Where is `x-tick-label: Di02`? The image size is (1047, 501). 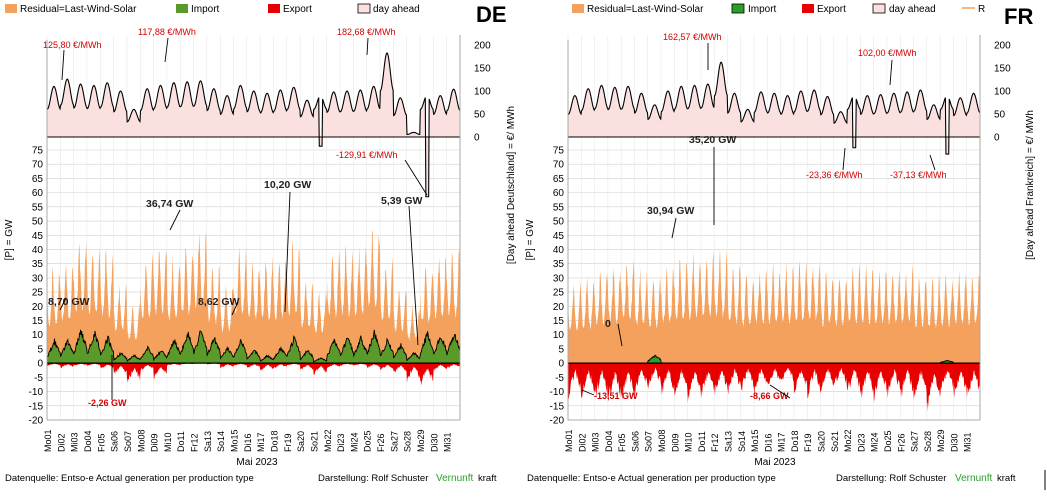
x-tick-label: Di02 is located at coordinates (61, 442).